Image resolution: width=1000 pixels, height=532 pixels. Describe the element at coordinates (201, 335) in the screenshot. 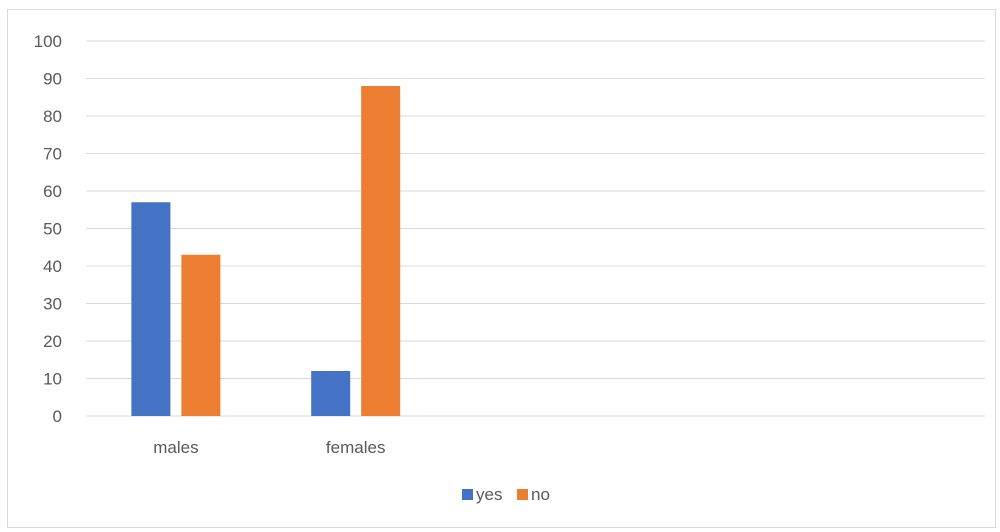

I see `bar-no-males` at that location.